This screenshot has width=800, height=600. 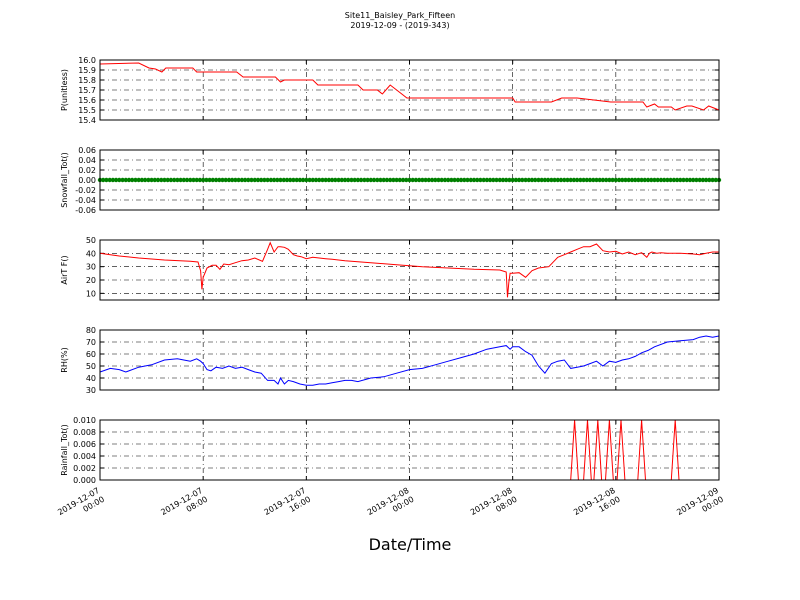 I want to click on chart-title: Site11_Baisley_Park_Fifteen, so click(x=400, y=15).